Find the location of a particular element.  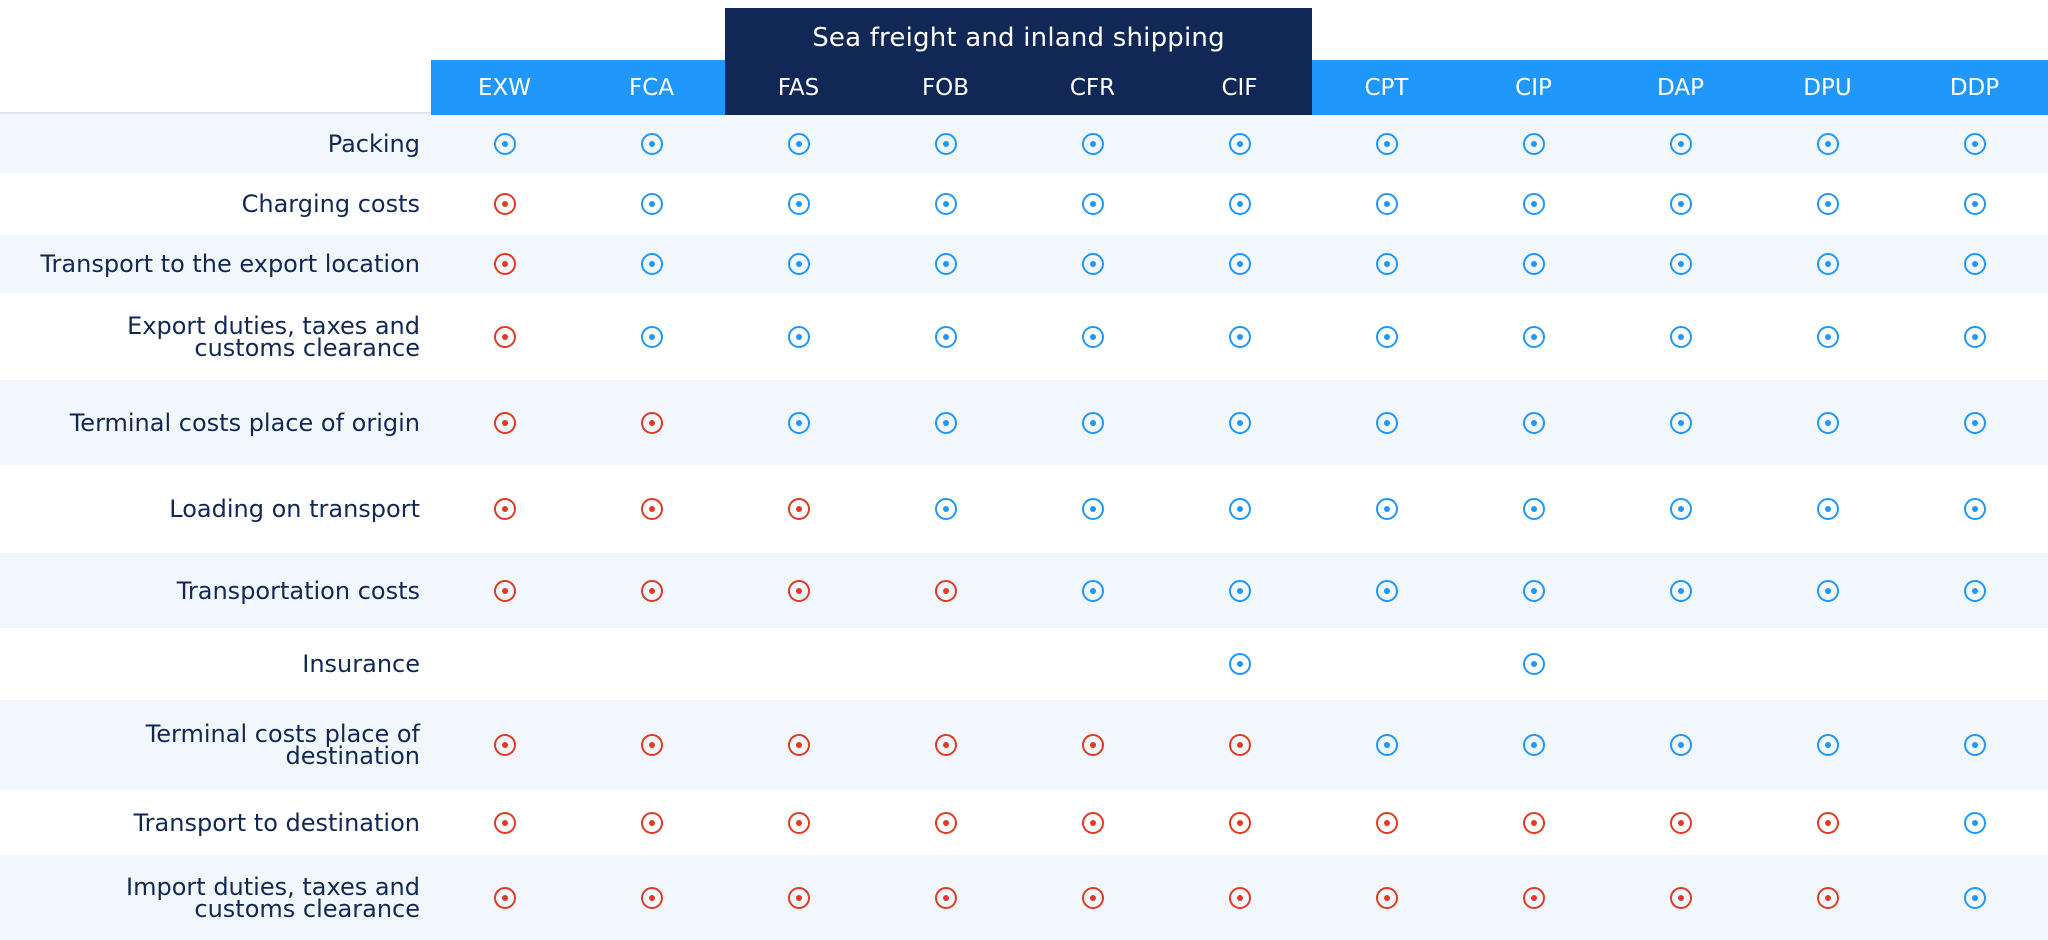

column-header-cif: CIF is located at coordinates (1239, 87).